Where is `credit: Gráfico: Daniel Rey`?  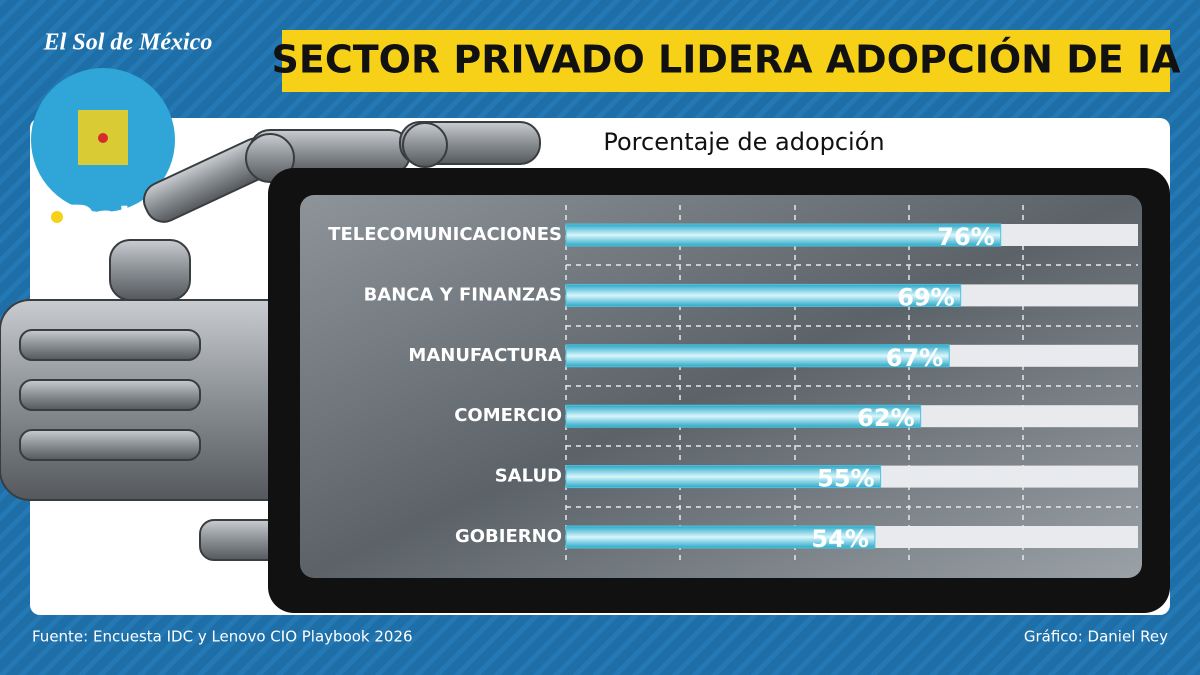
credit: Gráfico: Daniel Rey is located at coordinates (1096, 637).